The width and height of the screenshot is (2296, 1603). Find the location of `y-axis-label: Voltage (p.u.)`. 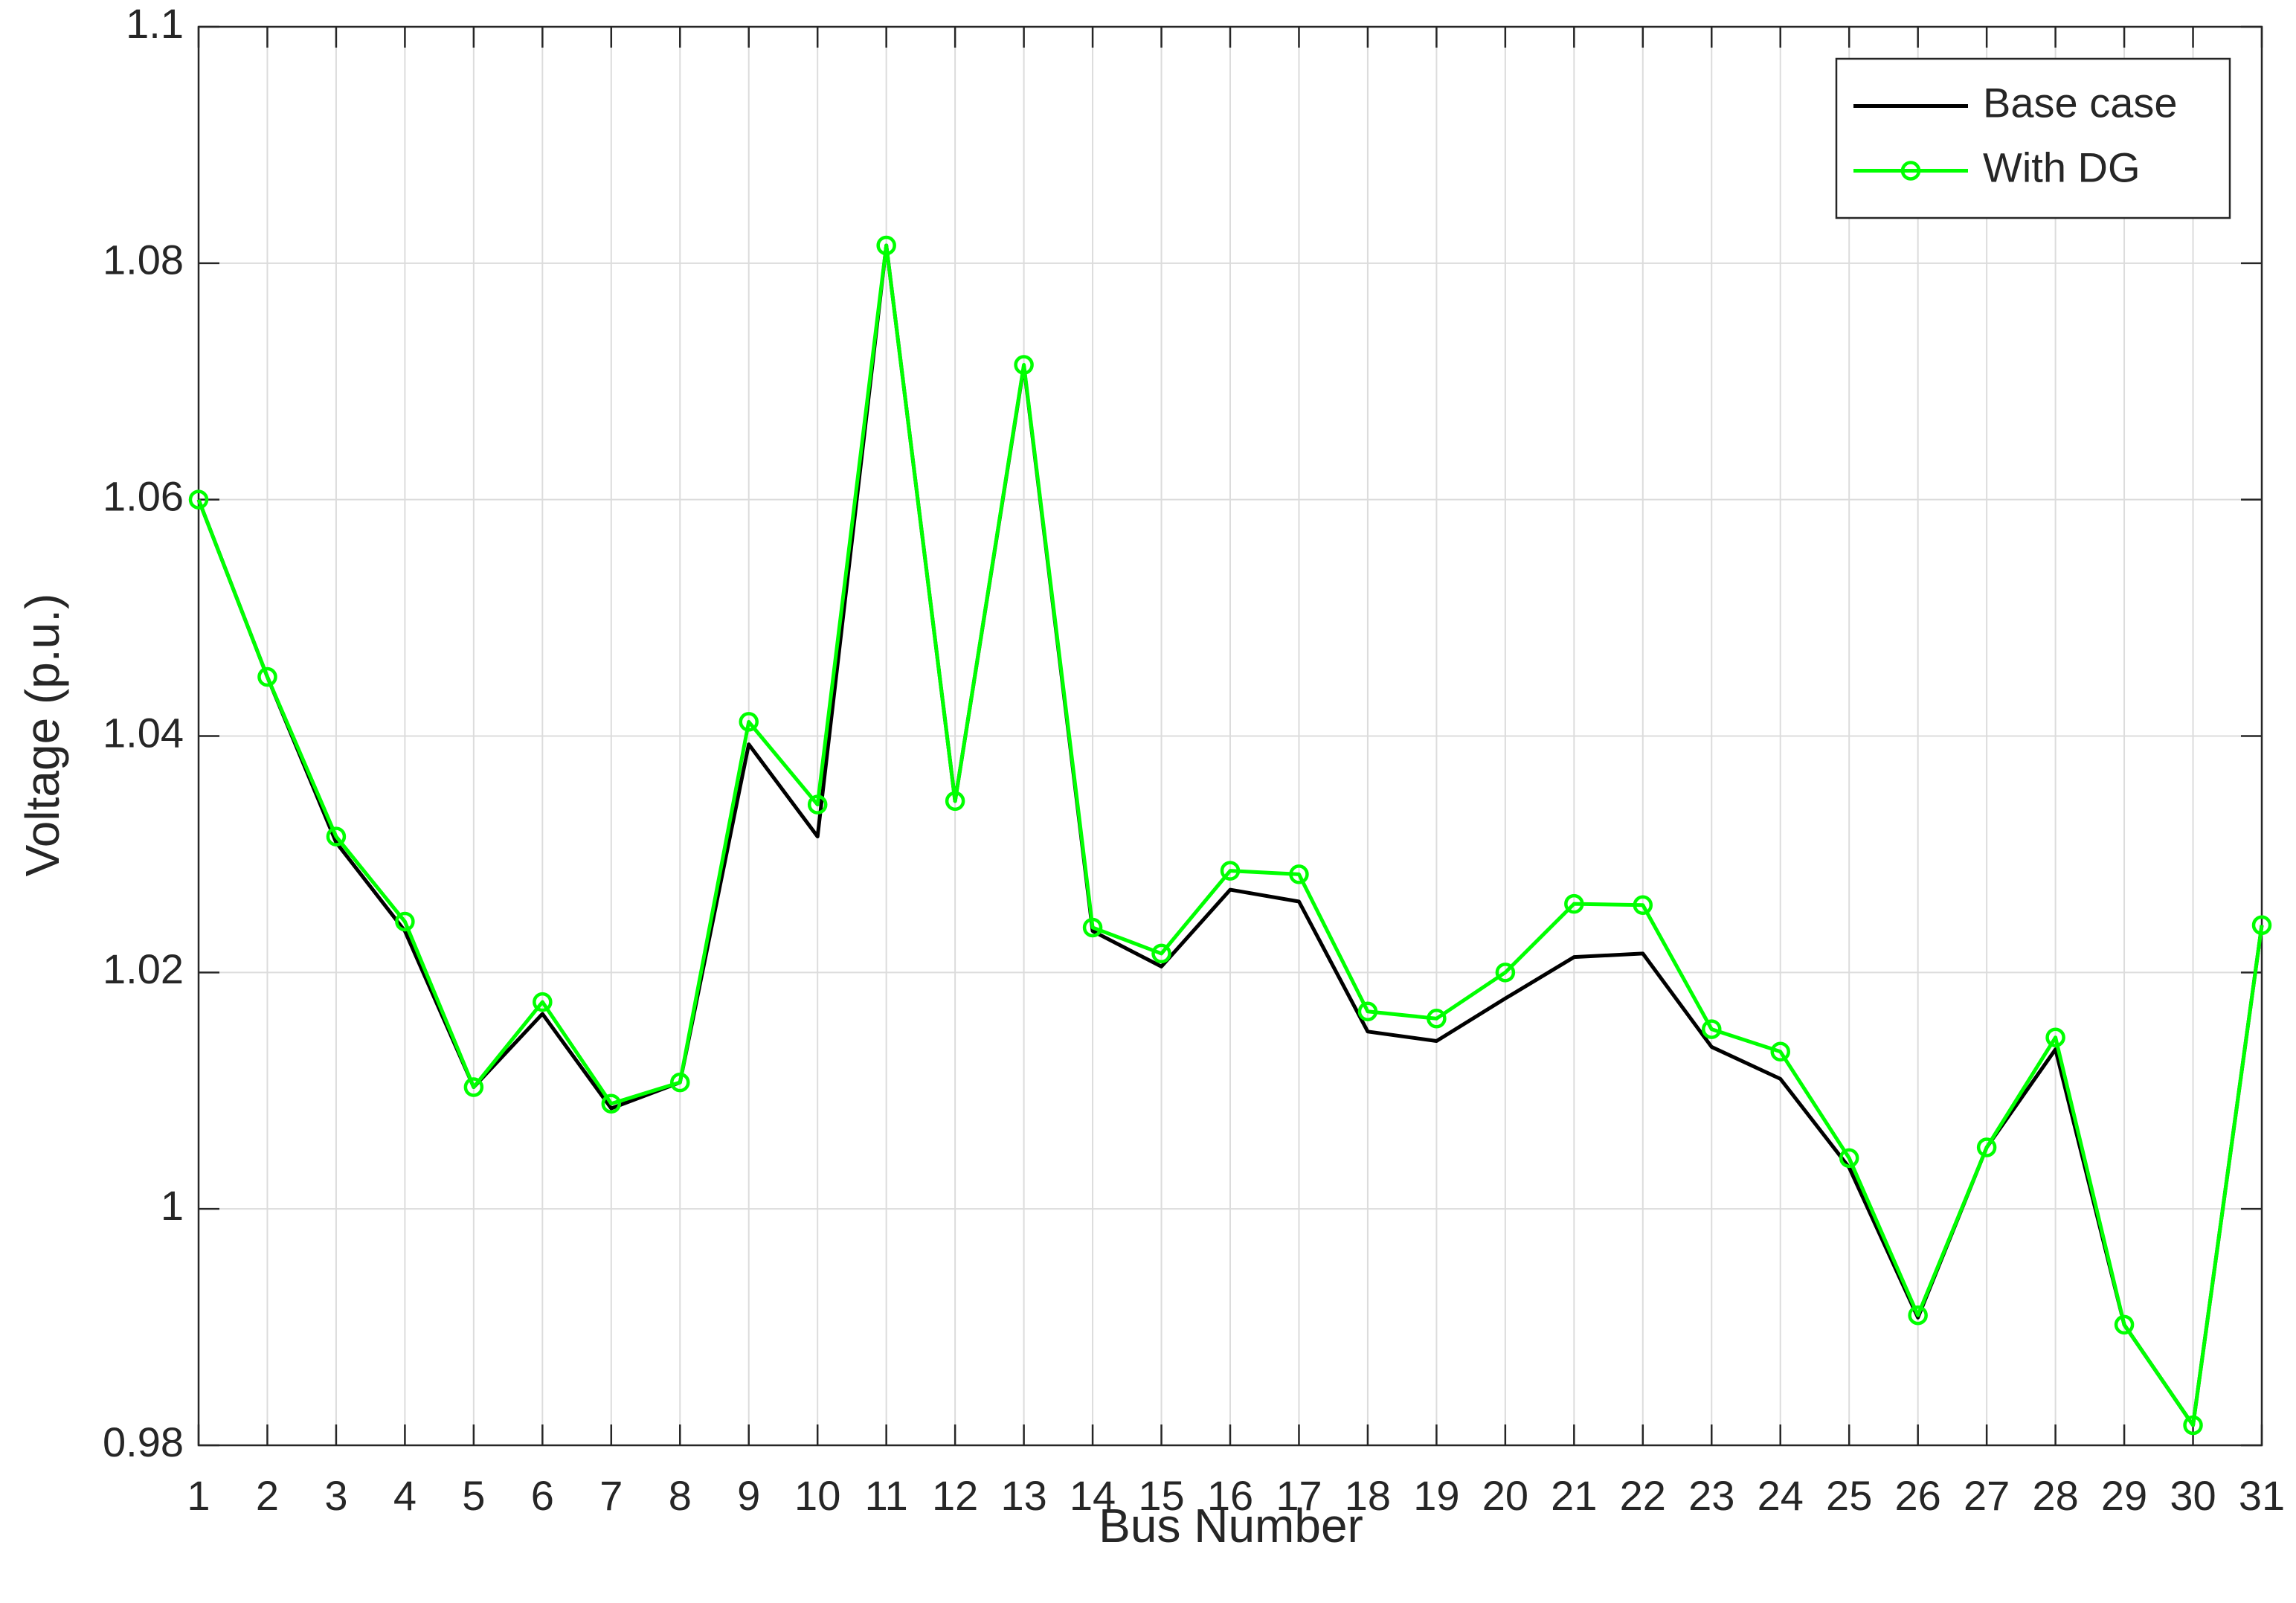

y-axis-label: Voltage (p.u.) is located at coordinates (42, 736).